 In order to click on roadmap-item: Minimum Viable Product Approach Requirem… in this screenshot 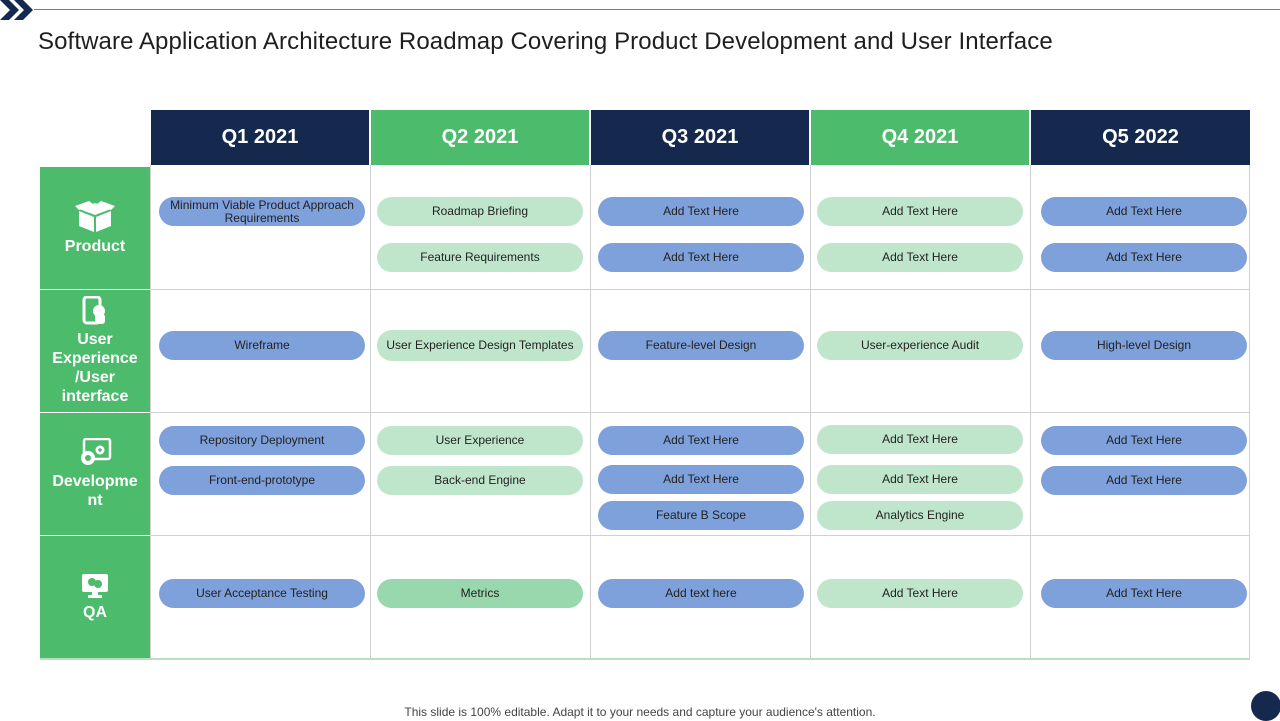, I will do `click(262, 211)`.